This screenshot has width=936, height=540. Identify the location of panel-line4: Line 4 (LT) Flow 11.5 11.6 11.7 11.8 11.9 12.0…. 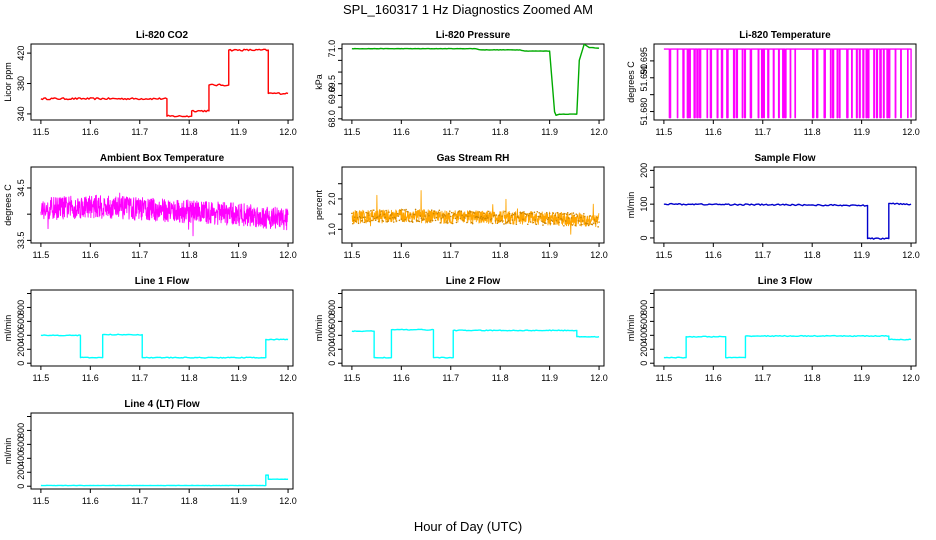
(150, 452).